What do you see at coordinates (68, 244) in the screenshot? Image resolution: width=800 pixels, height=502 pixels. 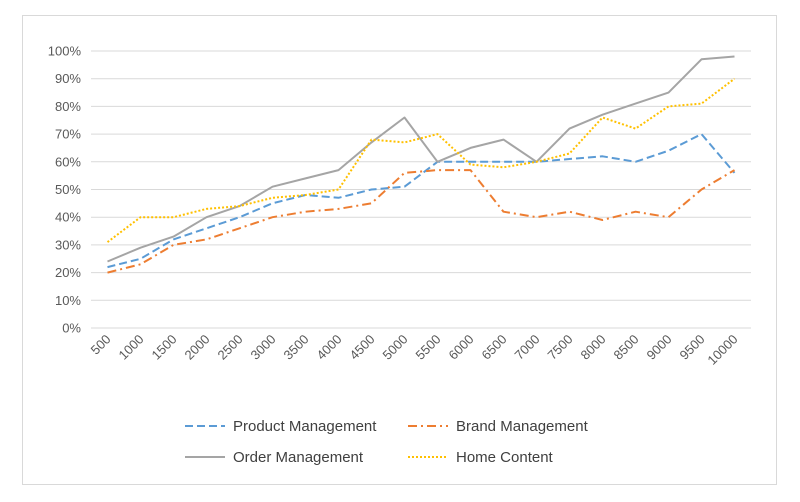 I see `y-tick-label: 30%` at bounding box center [68, 244].